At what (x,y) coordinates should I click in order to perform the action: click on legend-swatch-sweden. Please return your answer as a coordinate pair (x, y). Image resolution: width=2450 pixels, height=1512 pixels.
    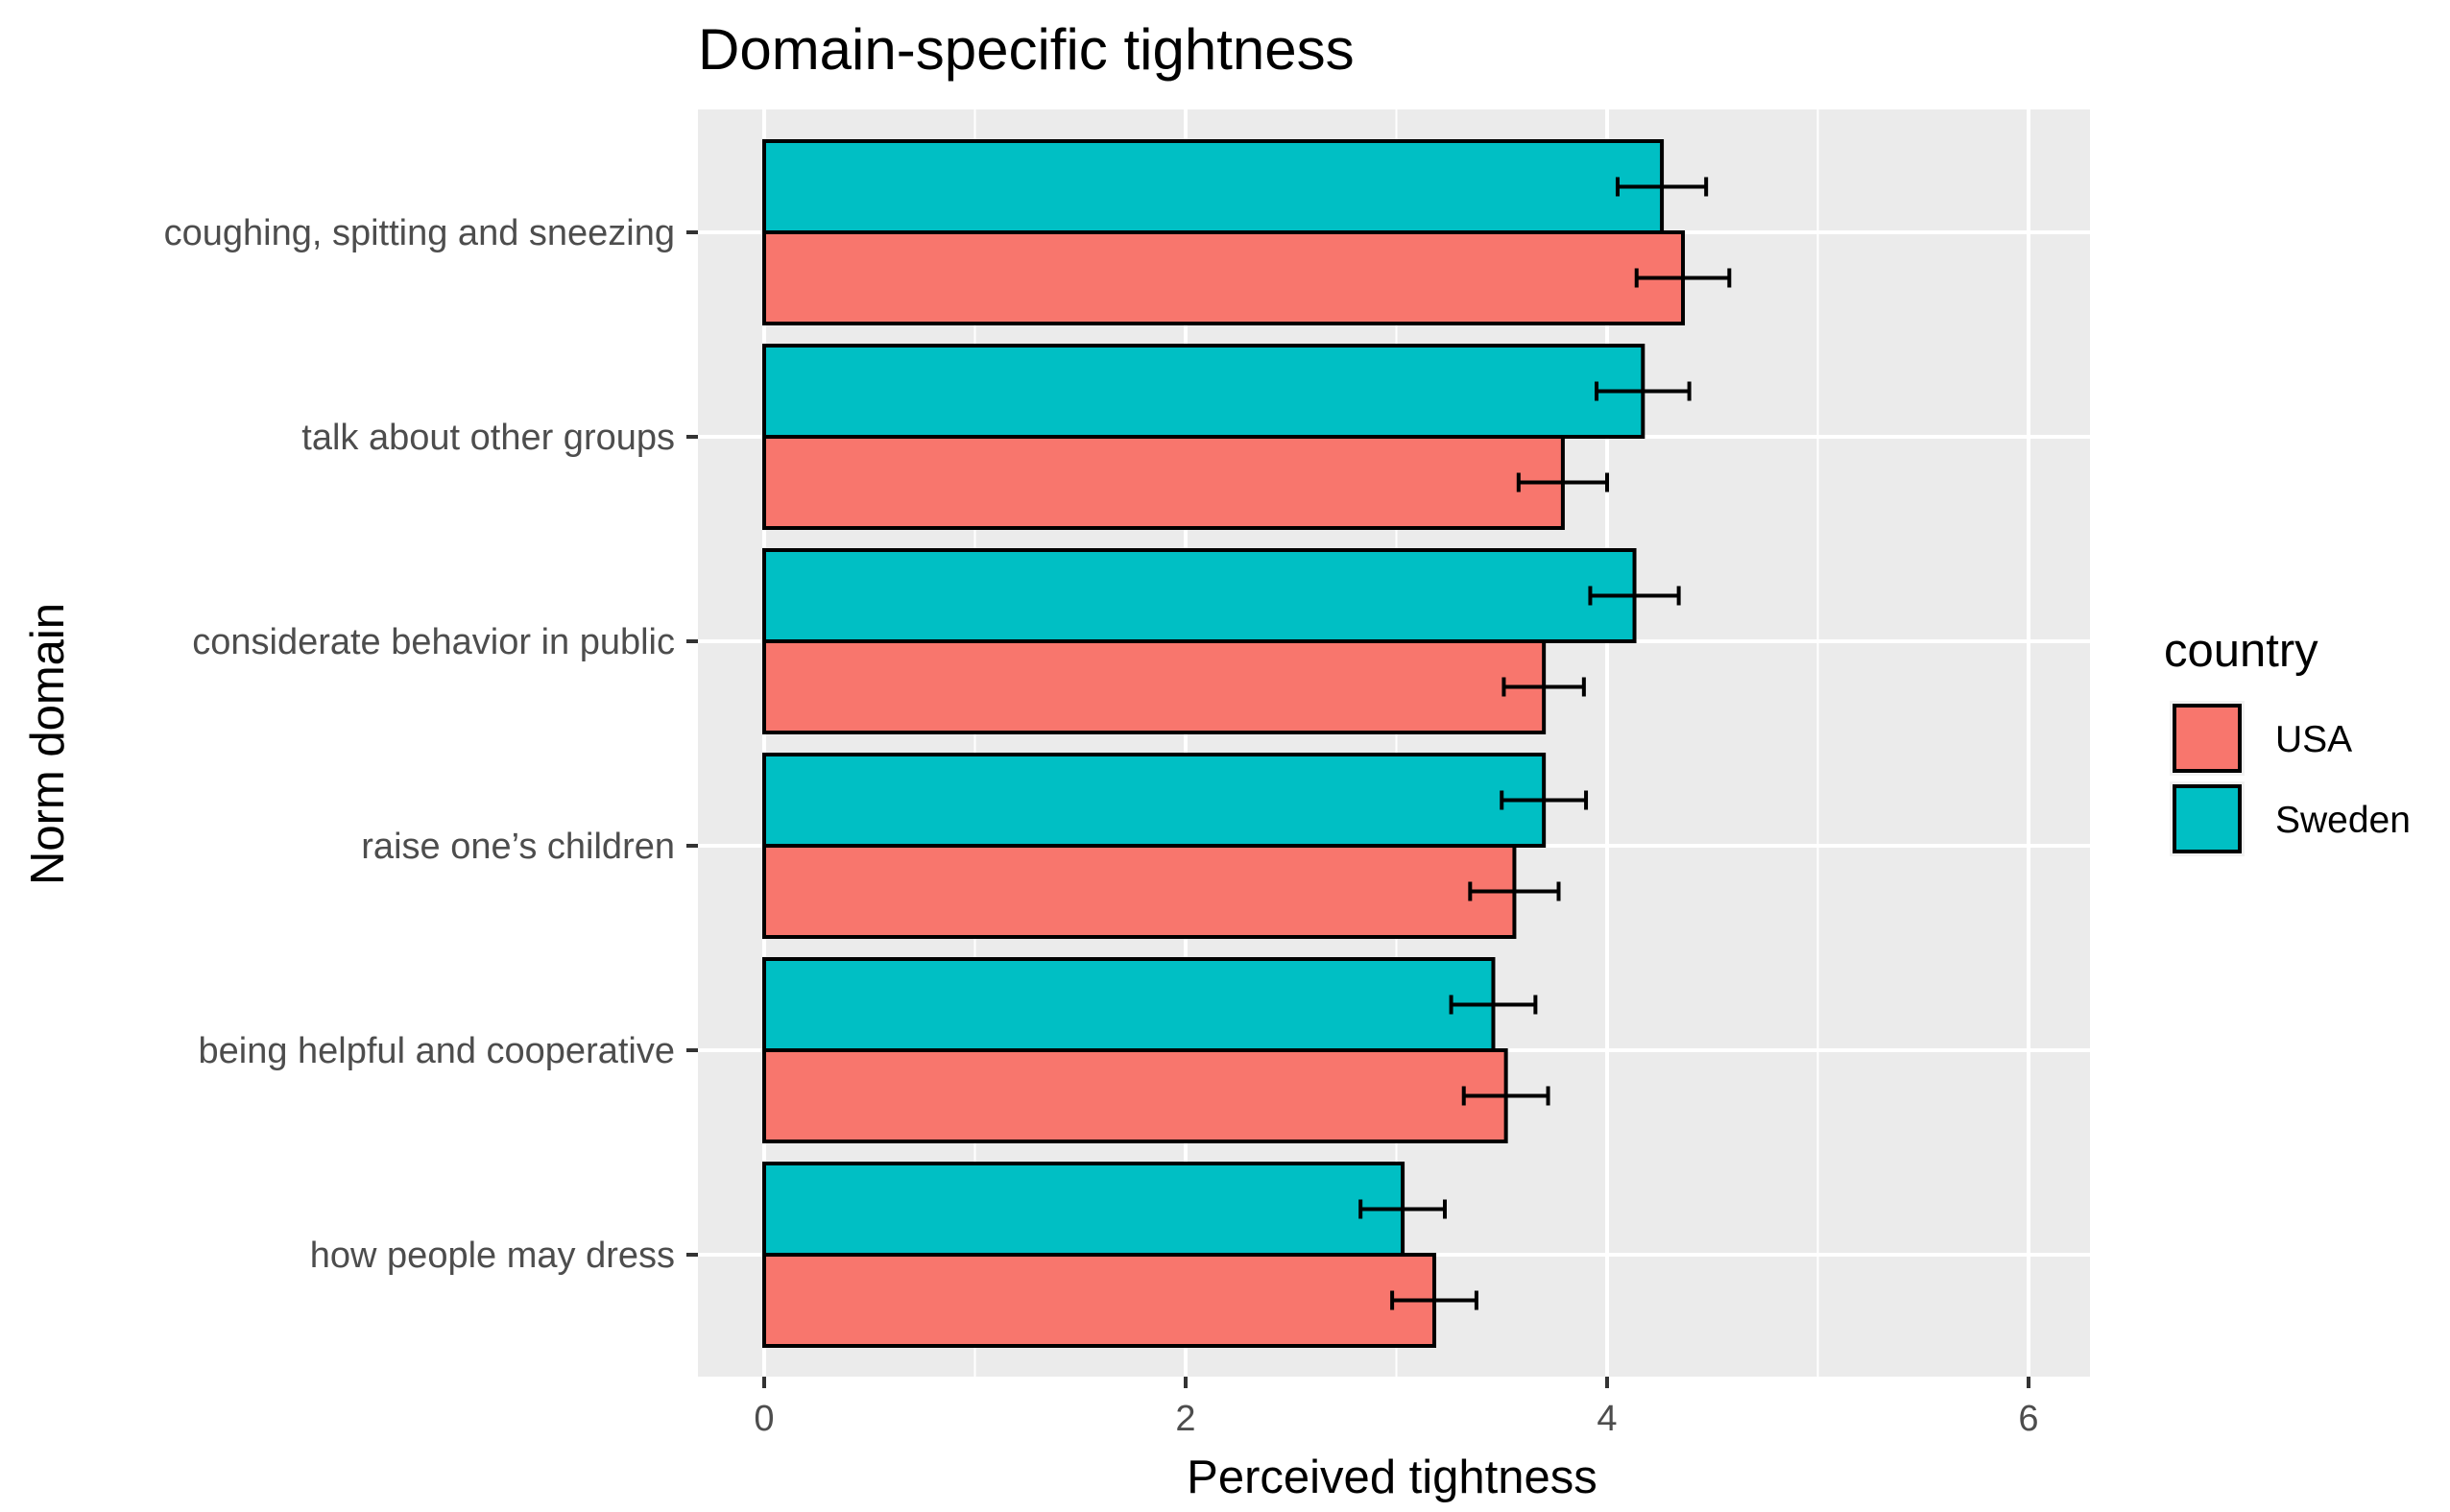
    Looking at the image, I should click on (2207, 818).